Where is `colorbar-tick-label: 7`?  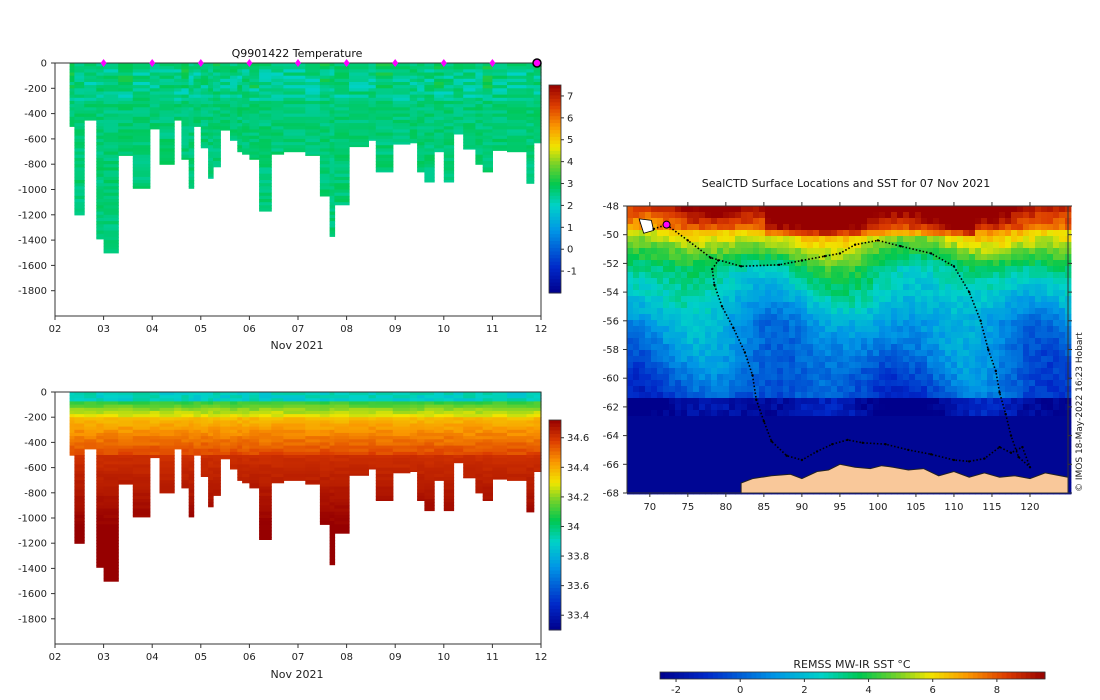
colorbar-tick-label: 7 is located at coordinates (570, 96).